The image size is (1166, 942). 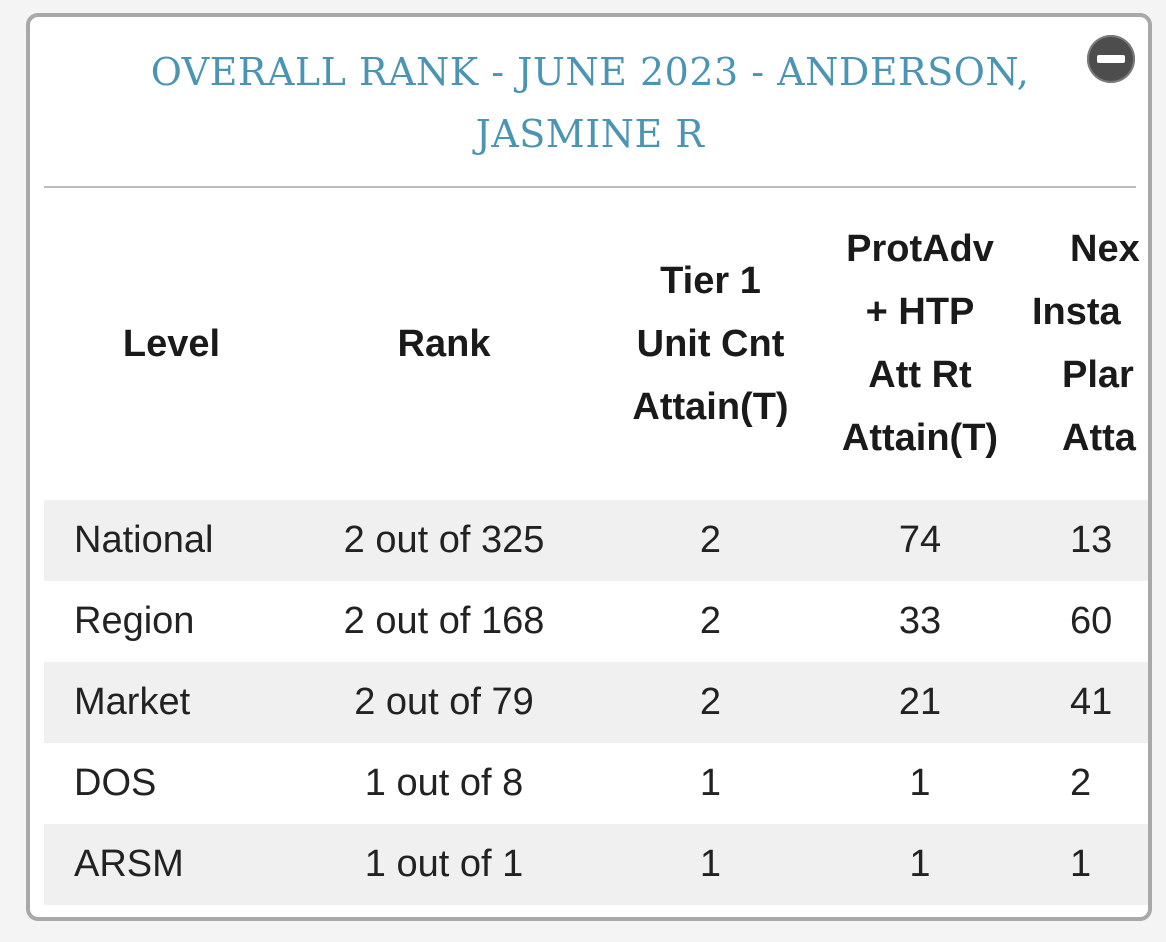 I want to click on header-line: Unit Cnt, so click(x=710, y=343).